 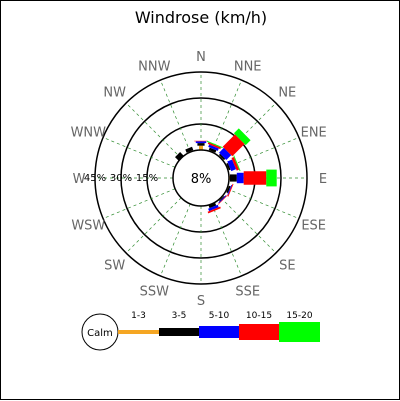 I want to click on direction-label-n: N, so click(x=201, y=57).